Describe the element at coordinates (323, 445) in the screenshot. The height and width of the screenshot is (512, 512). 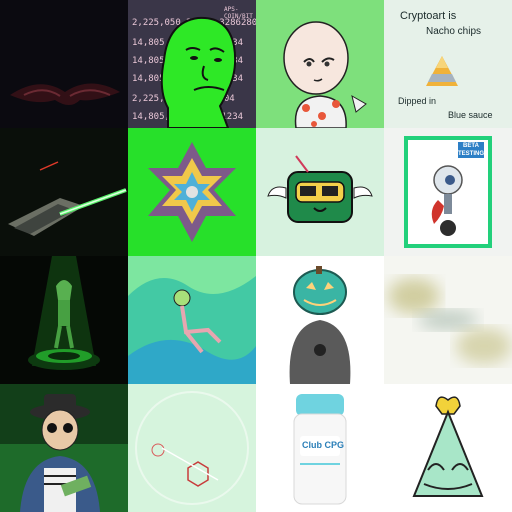
I see `brand-label: Club CPG` at that location.